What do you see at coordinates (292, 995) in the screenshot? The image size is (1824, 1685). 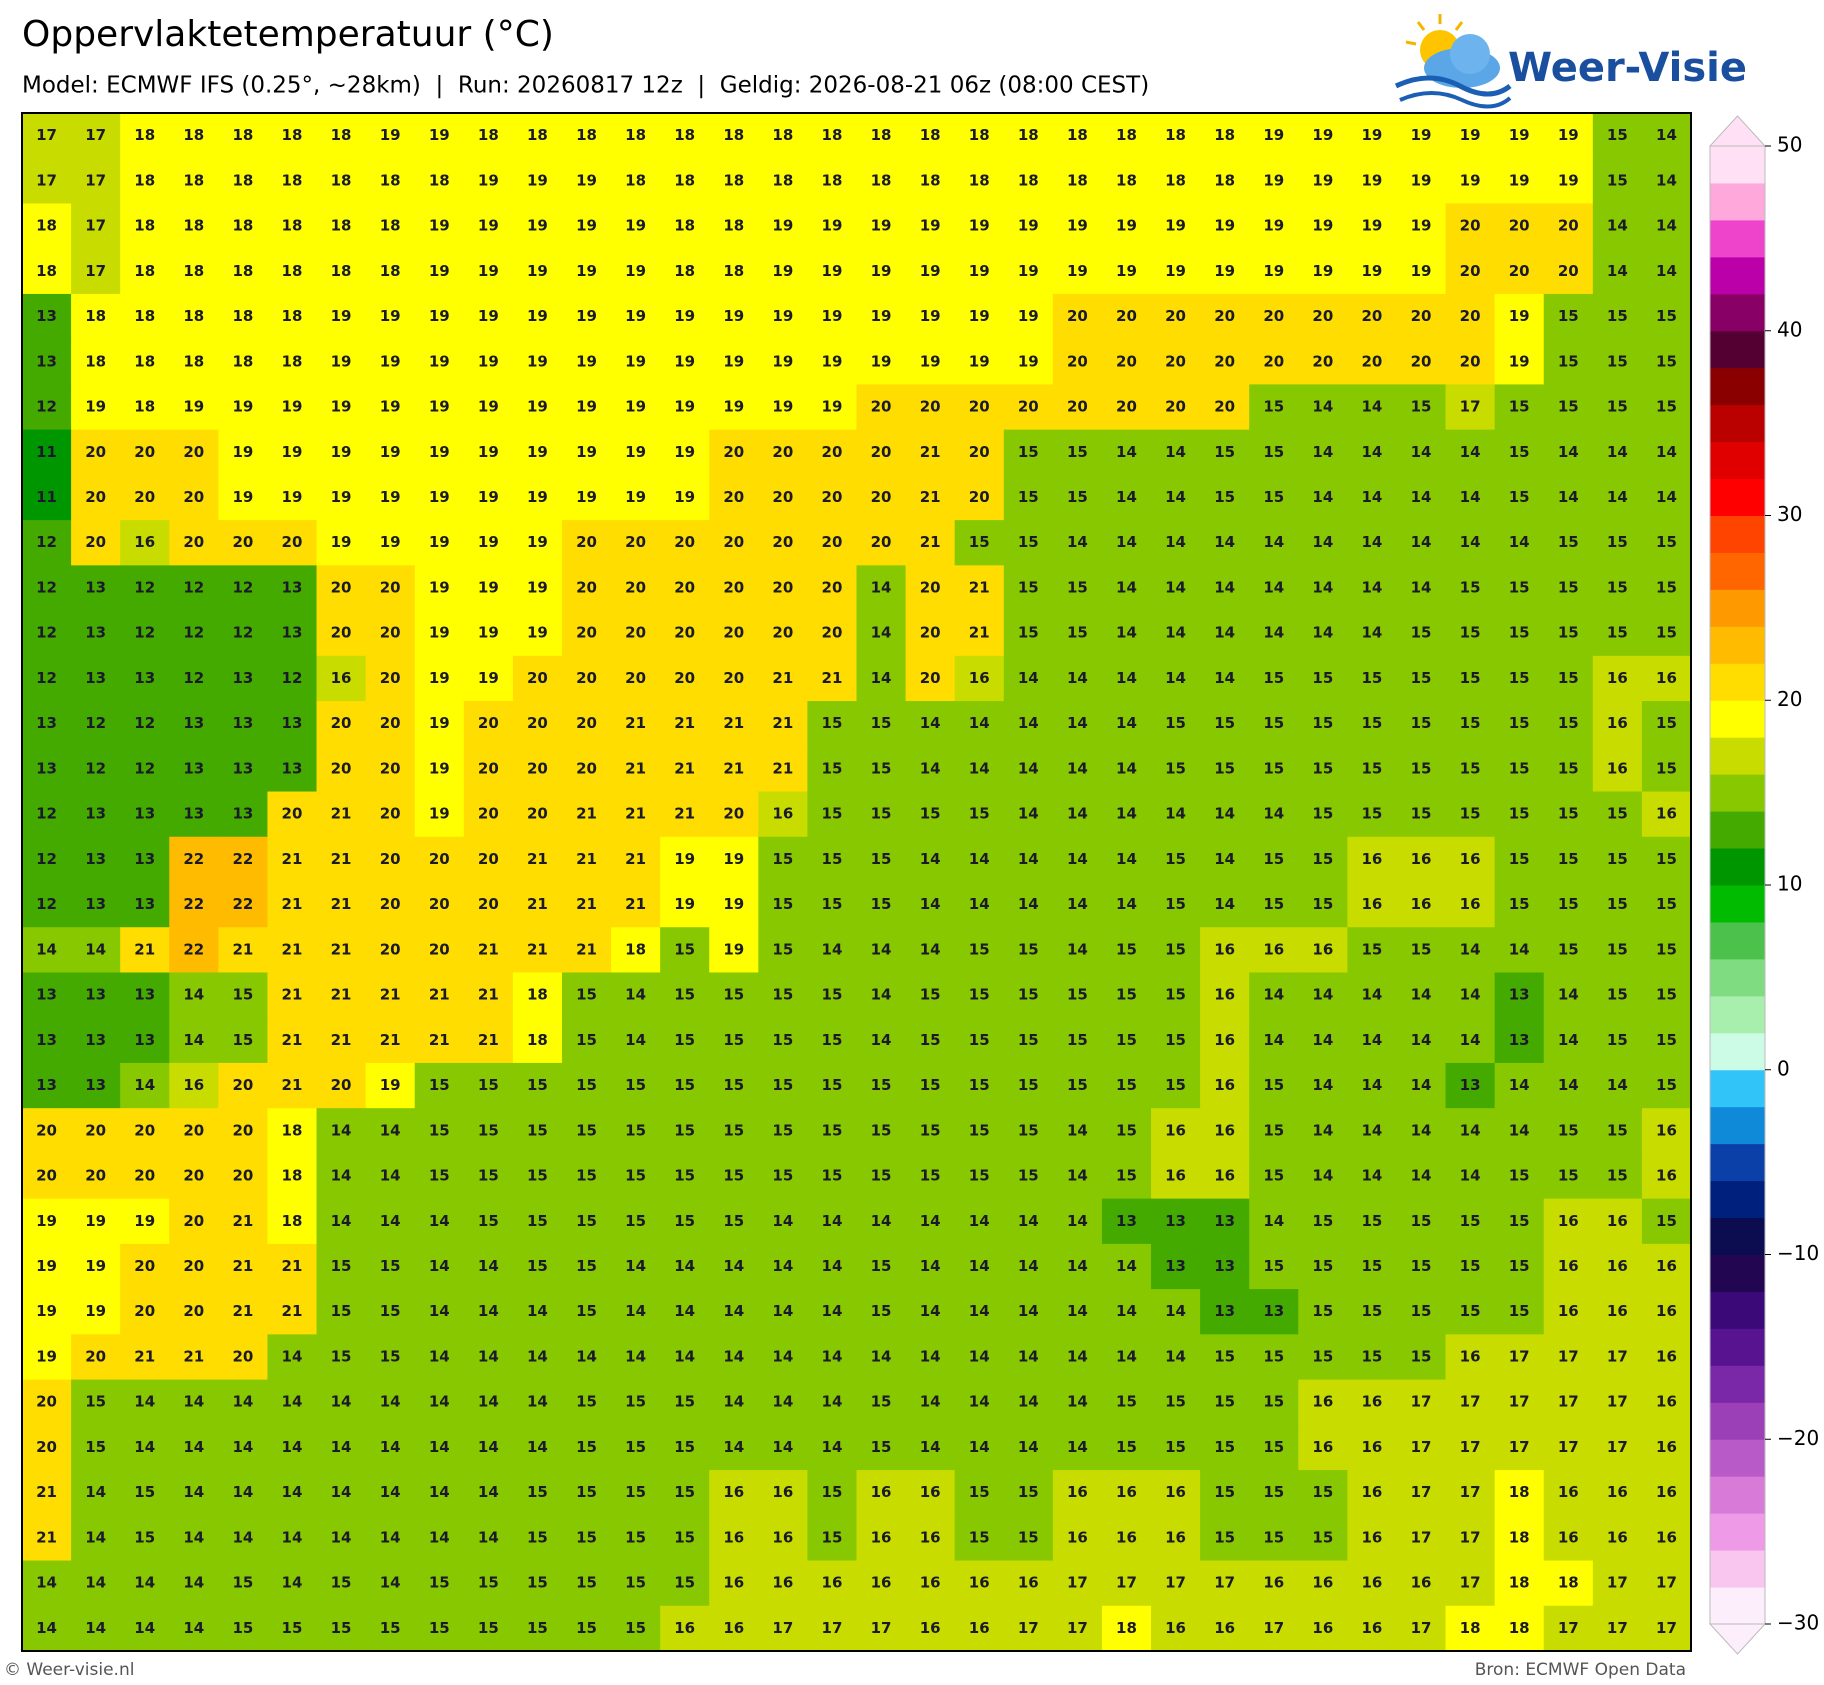 I see `cell-value: 21` at bounding box center [292, 995].